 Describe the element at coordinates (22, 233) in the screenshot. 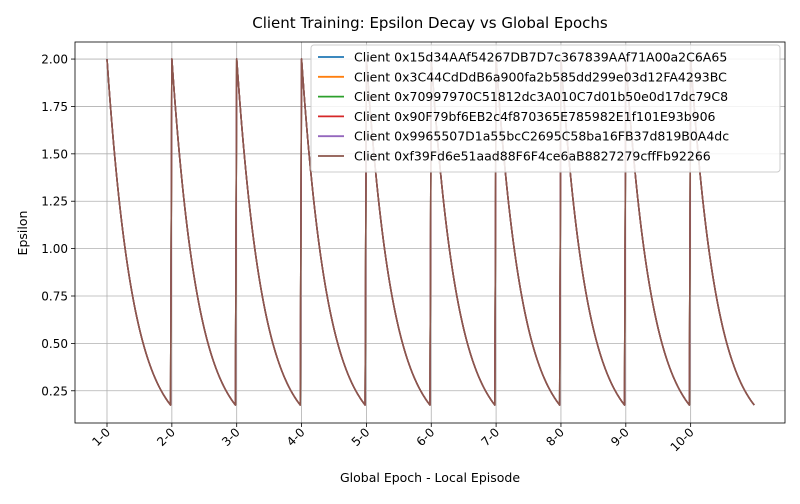

I see `y-axis-label: Epsilon` at that location.